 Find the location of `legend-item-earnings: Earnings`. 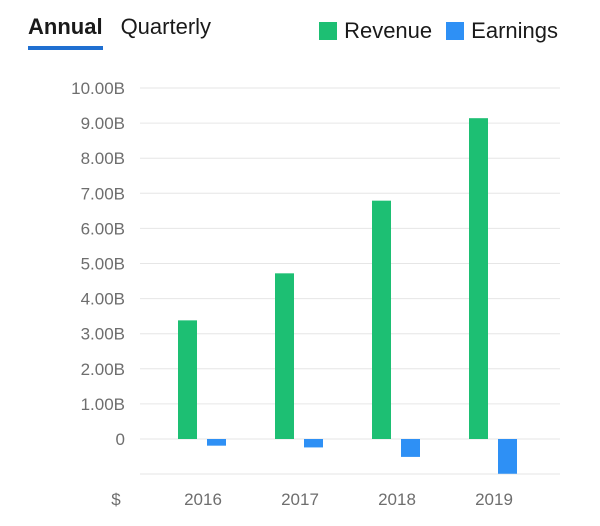

legend-item-earnings: Earnings is located at coordinates (502, 31).